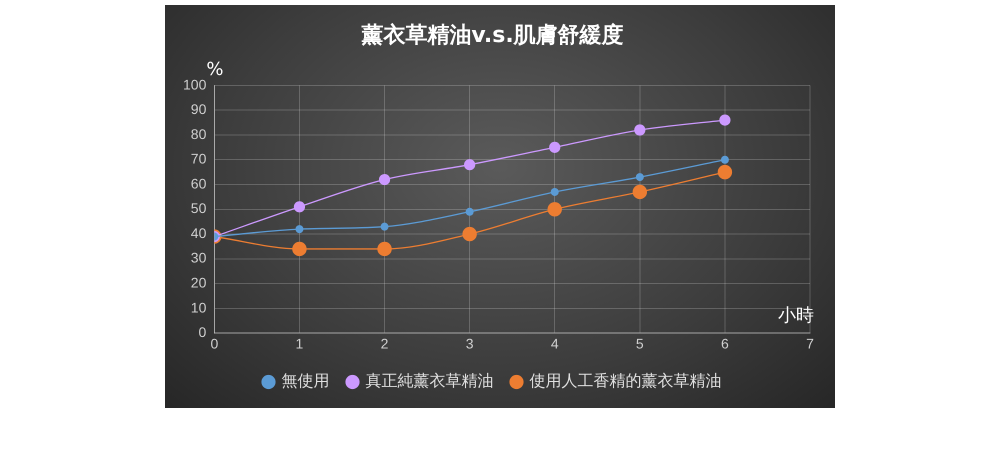 This screenshot has height=455, width=1000. Describe the element at coordinates (626, 380) in the screenshot. I see `legend-label: 使用人工香精的薰衣草精油` at that location.